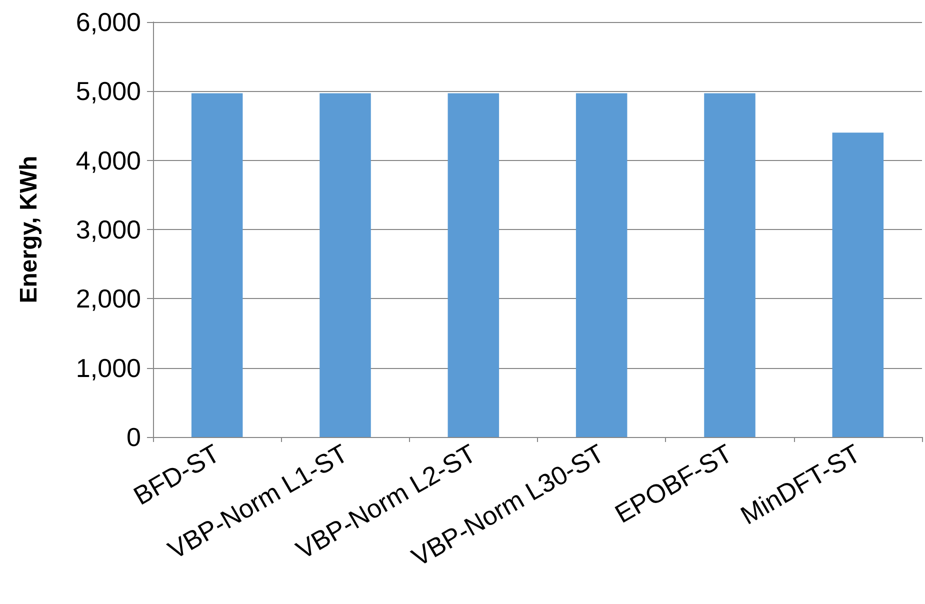 This screenshot has height=604, width=925. Describe the element at coordinates (108, 91) in the screenshot. I see `y-tick-label: 5,000` at that location.